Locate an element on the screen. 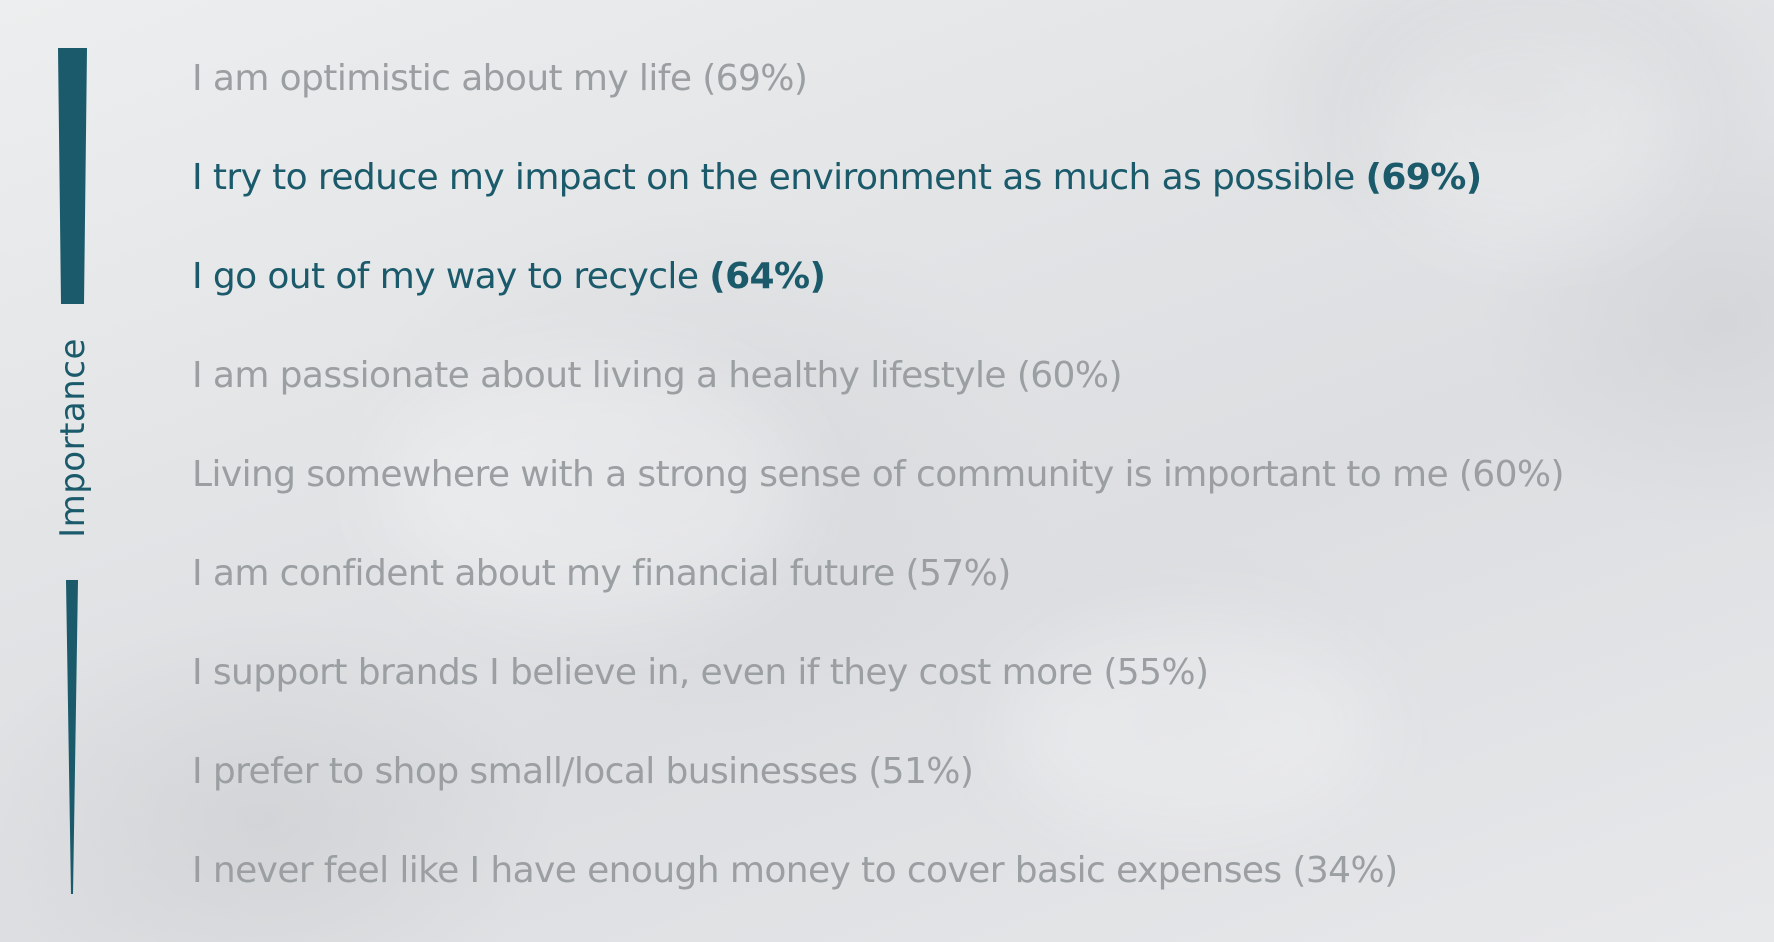 This screenshot has height=942, width=1774. importance-scale is located at coordinates (72, 471).